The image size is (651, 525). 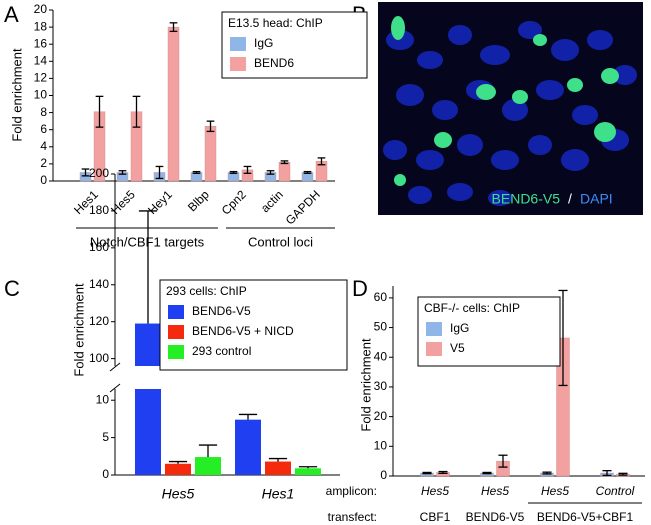 I want to click on panel-label: A, so click(x=11, y=14).